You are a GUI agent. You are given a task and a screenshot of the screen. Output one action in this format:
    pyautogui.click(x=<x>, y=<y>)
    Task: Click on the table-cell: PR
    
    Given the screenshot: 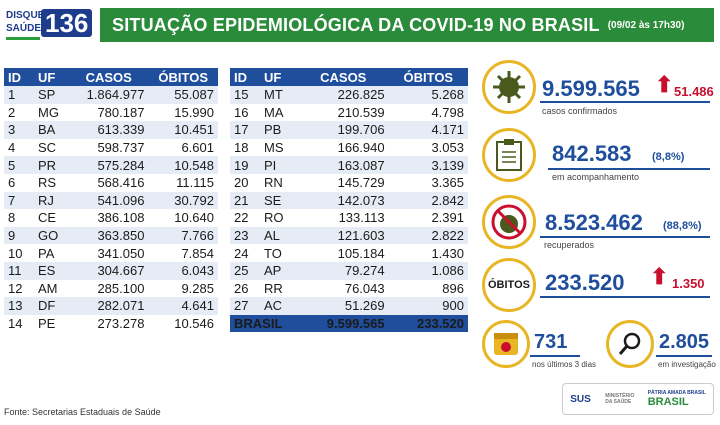 What is the action you would take?
    pyautogui.click(x=51, y=165)
    